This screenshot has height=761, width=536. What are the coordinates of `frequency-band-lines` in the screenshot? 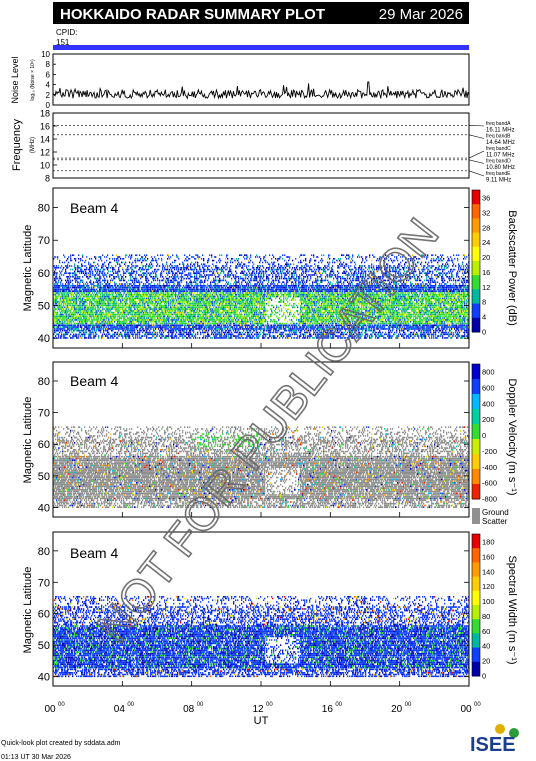 It's located at (261, 148).